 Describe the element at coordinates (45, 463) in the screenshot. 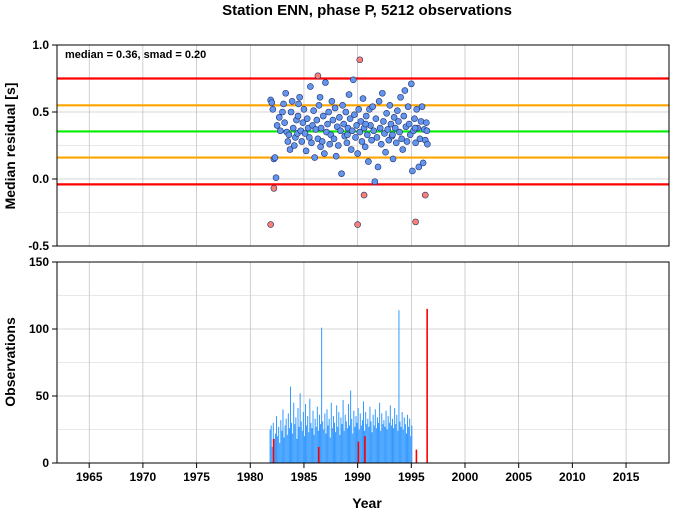

I see `observations-y-tick-label: 0` at that location.